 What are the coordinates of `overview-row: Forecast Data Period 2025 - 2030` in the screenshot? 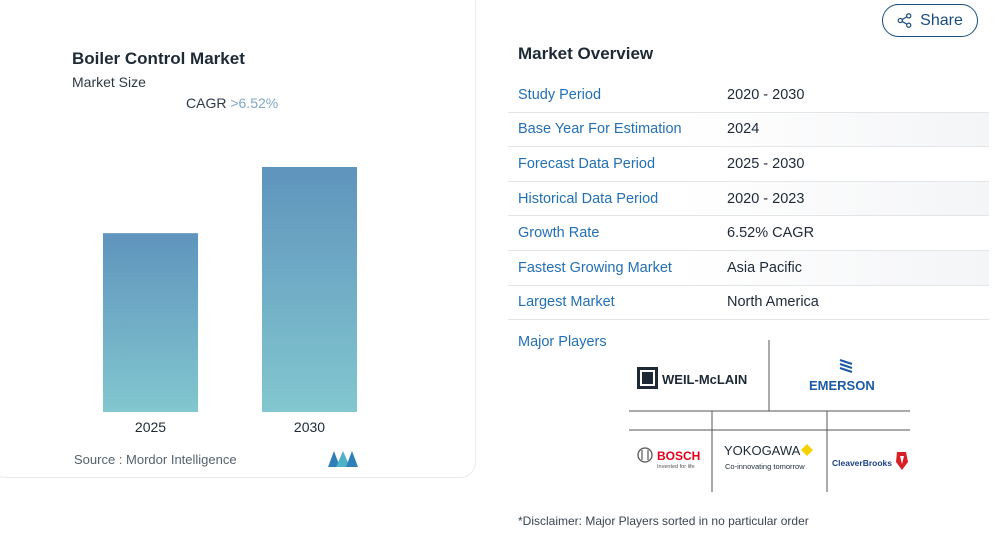 It's located at (748, 164).